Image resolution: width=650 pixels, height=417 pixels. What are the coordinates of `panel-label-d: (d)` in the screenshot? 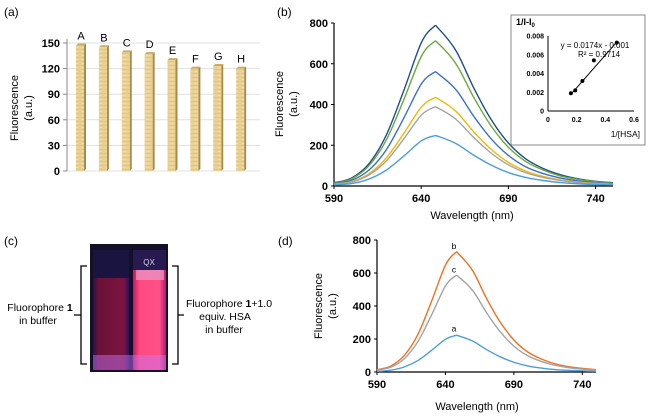 It's located at (285, 241).